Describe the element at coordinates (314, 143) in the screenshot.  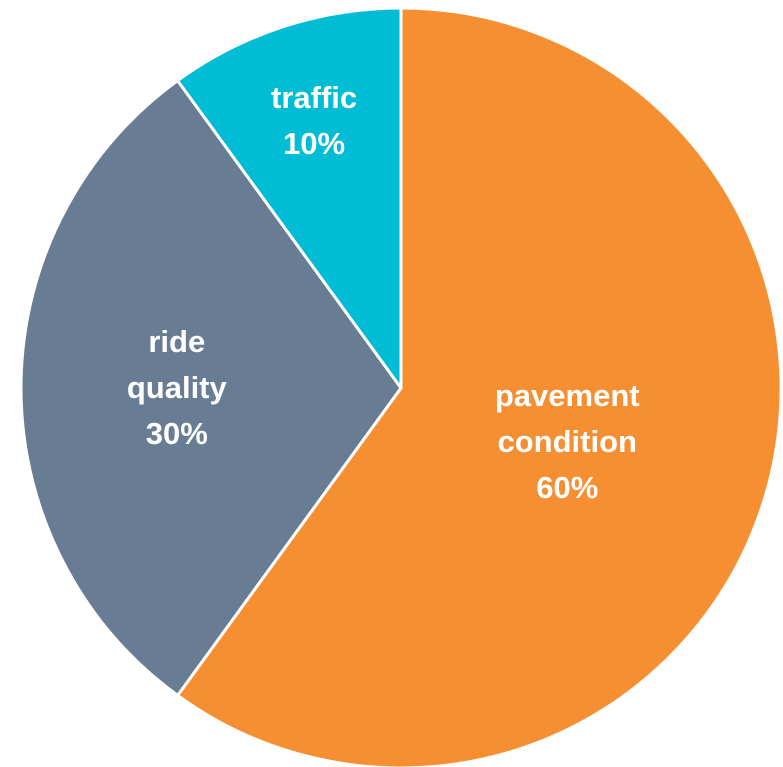
I see `value-label: 10%` at that location.